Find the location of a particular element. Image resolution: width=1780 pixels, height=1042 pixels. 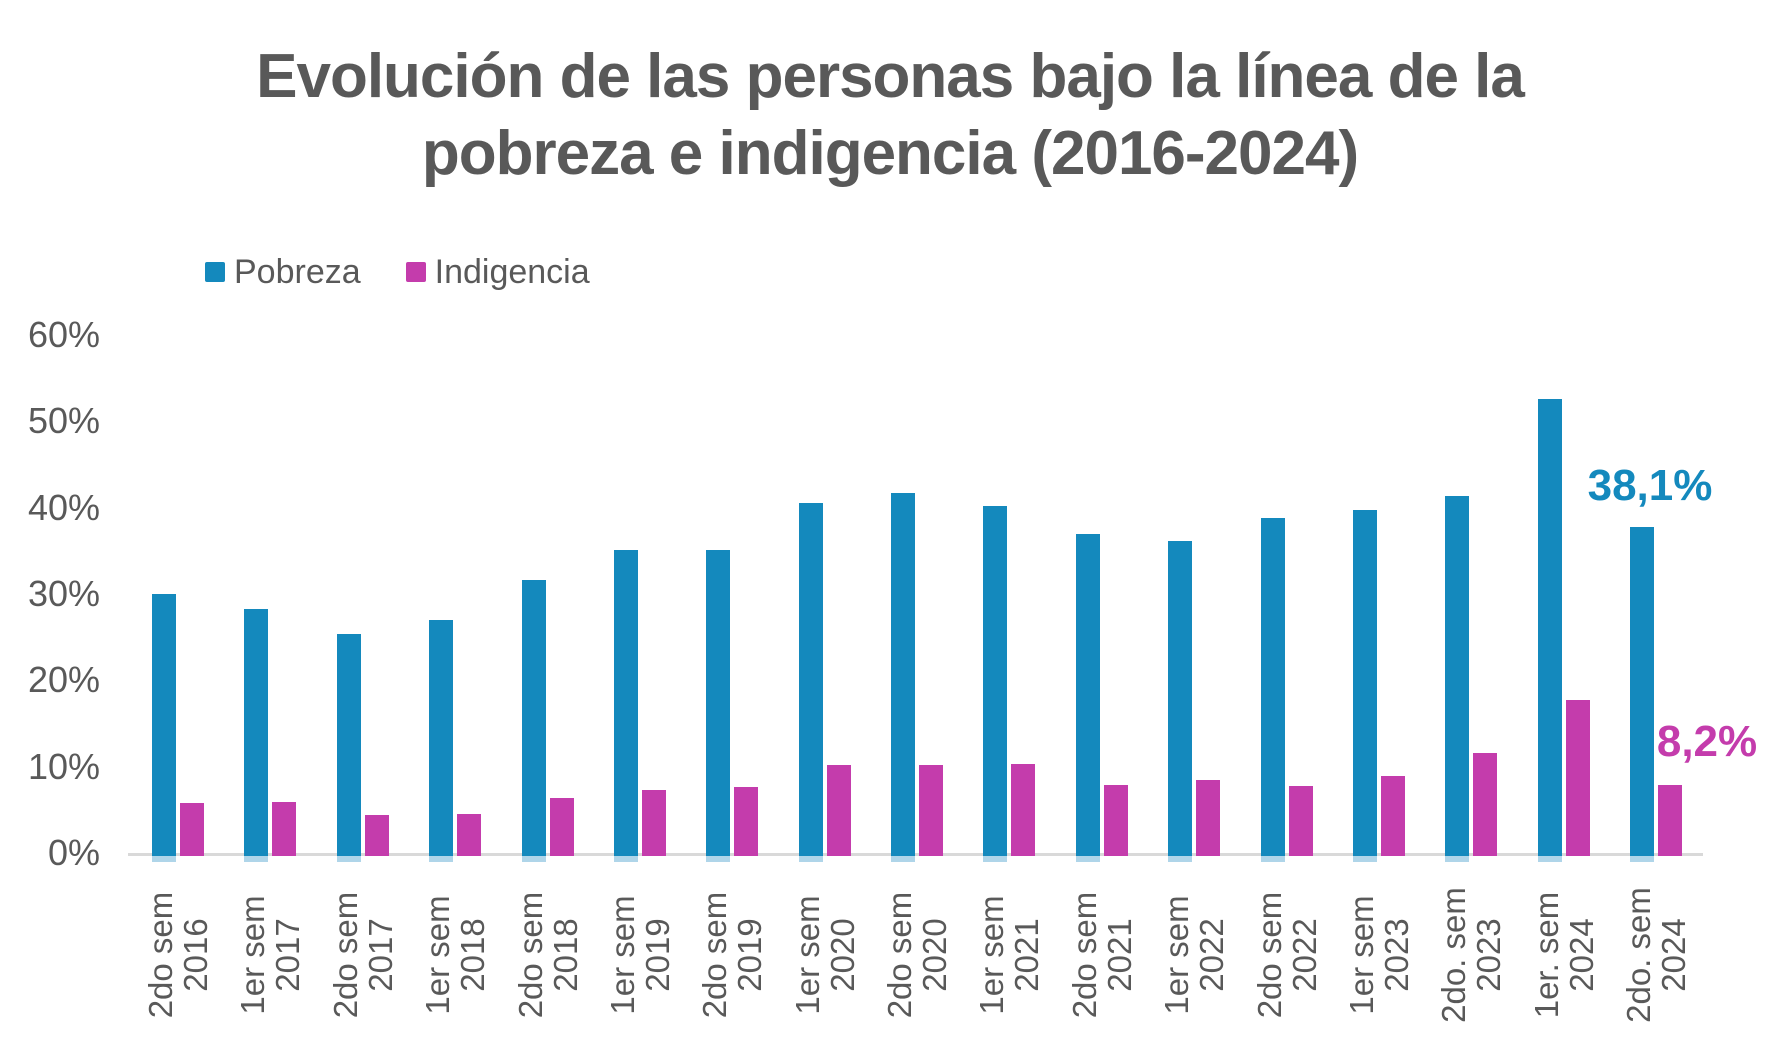

x-tick-label: 2do sem 2019 is located at coordinates (732, 955).